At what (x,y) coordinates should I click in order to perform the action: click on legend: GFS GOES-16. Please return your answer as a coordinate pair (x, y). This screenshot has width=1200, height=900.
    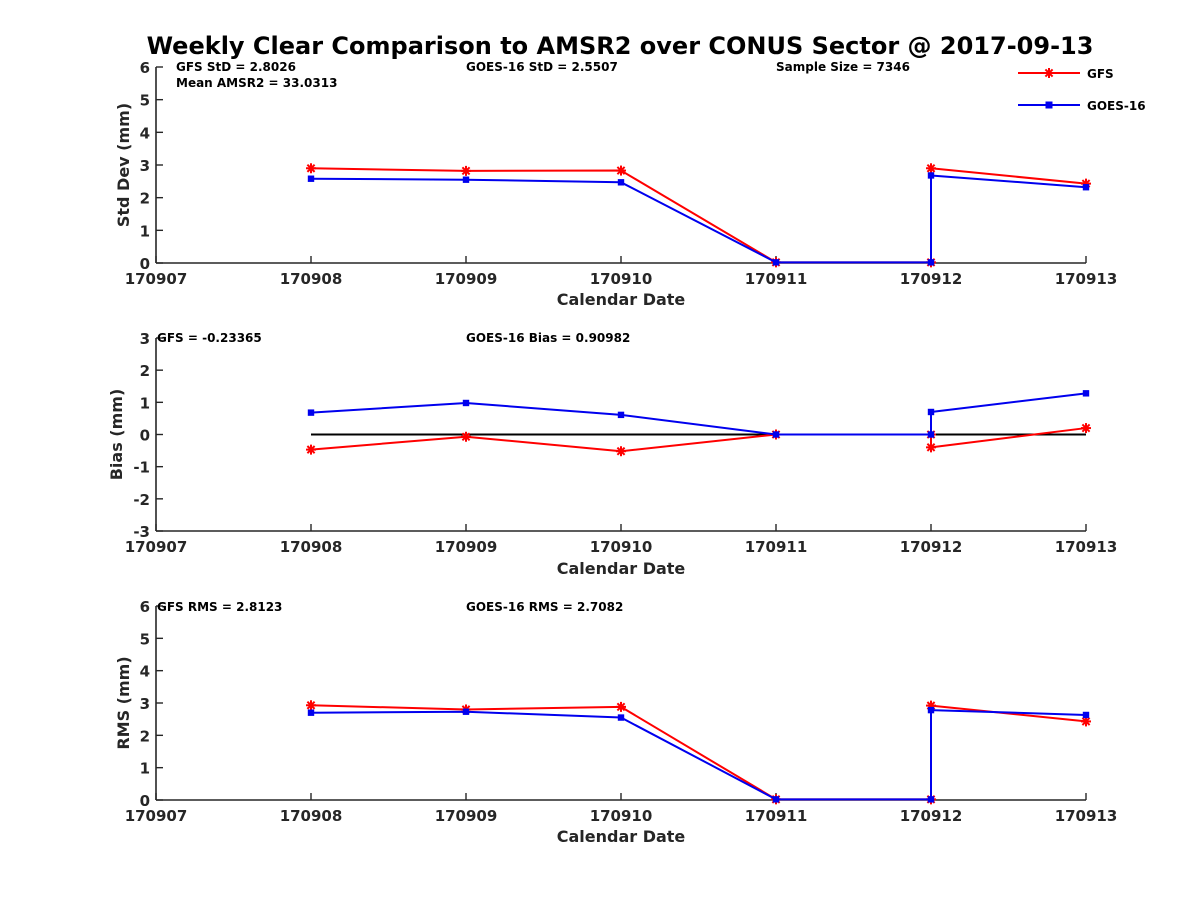
    Looking at the image, I should click on (1082, 90).